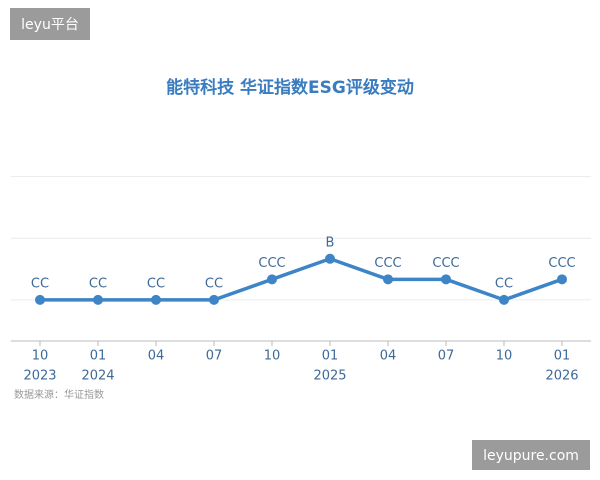 This screenshot has height=480, width=600. Describe the element at coordinates (301, 279) in the screenshot. I see `line` at that location.